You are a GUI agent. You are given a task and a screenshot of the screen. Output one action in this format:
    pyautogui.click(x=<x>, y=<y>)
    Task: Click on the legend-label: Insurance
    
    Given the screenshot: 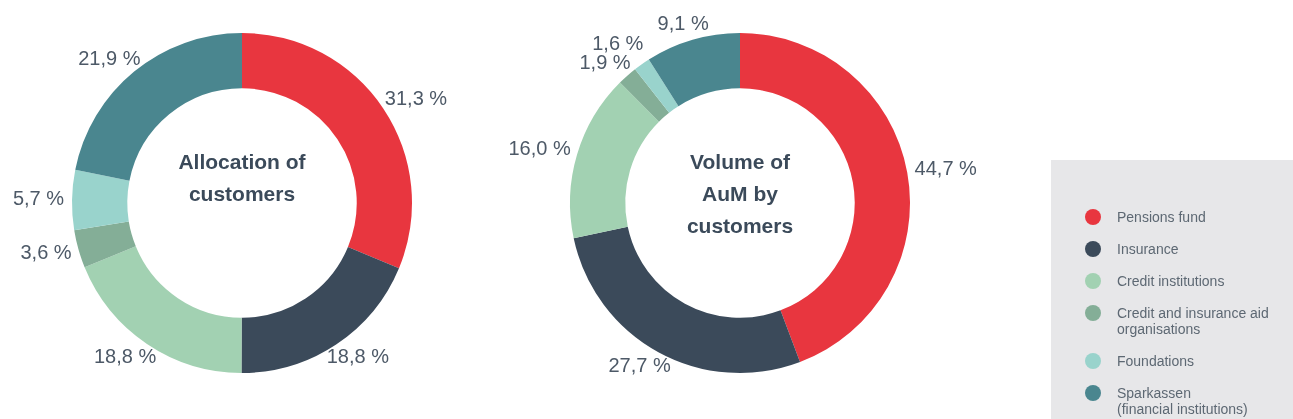 What is the action you would take?
    pyautogui.click(x=1148, y=249)
    